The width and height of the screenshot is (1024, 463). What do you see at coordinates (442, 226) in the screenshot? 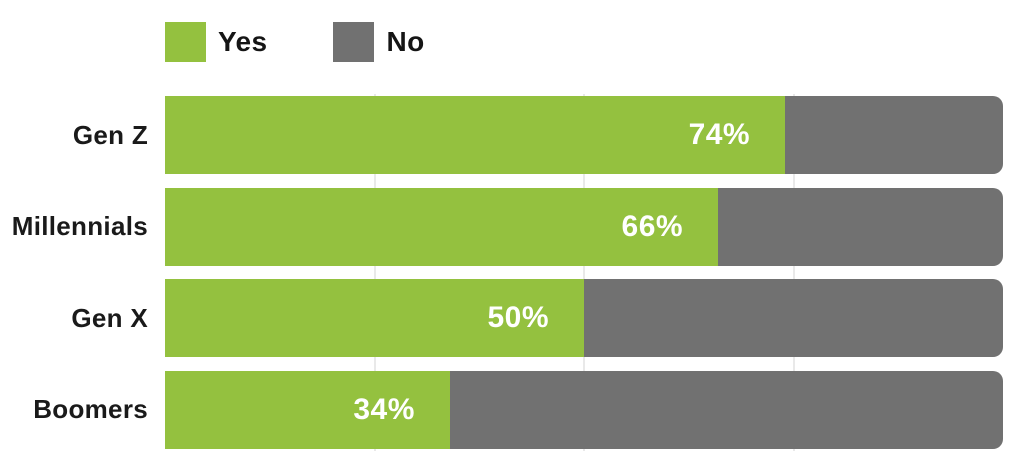
I see `bar-segment-yes: 66%` at bounding box center [442, 226].